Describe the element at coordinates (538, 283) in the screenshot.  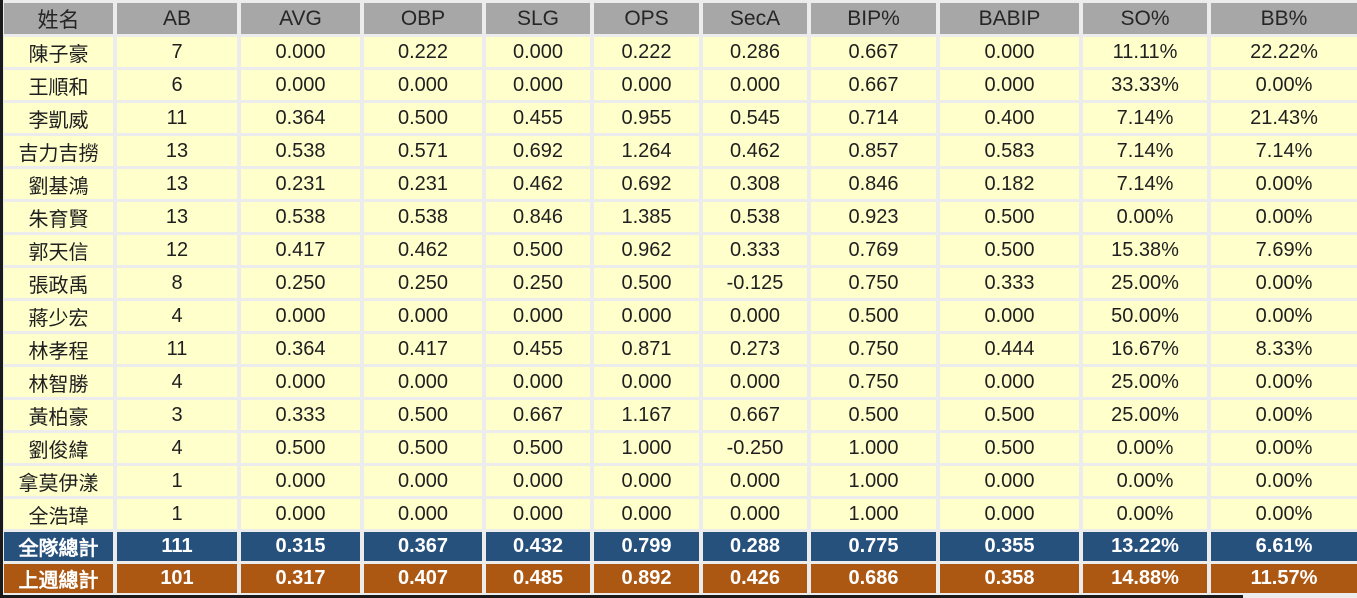
I see `cell-slg: 0.250` at that location.